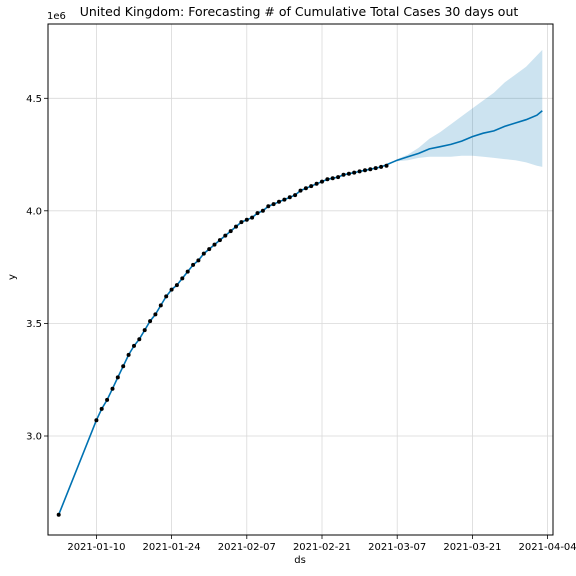 This screenshot has width=576, height=576. Describe the element at coordinates (300, 560) in the screenshot. I see `x-axis-label: ds` at that location.